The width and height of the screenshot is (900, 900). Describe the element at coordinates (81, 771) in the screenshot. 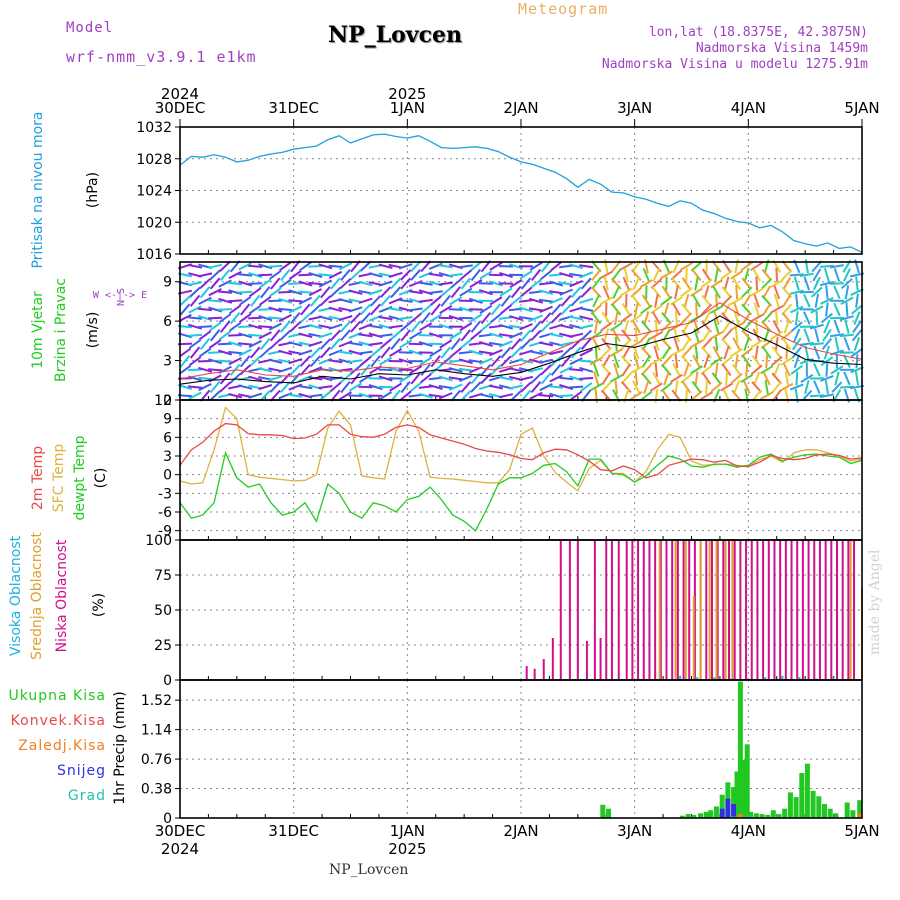

I see `precip-legend-item: Snijeg` at that location.